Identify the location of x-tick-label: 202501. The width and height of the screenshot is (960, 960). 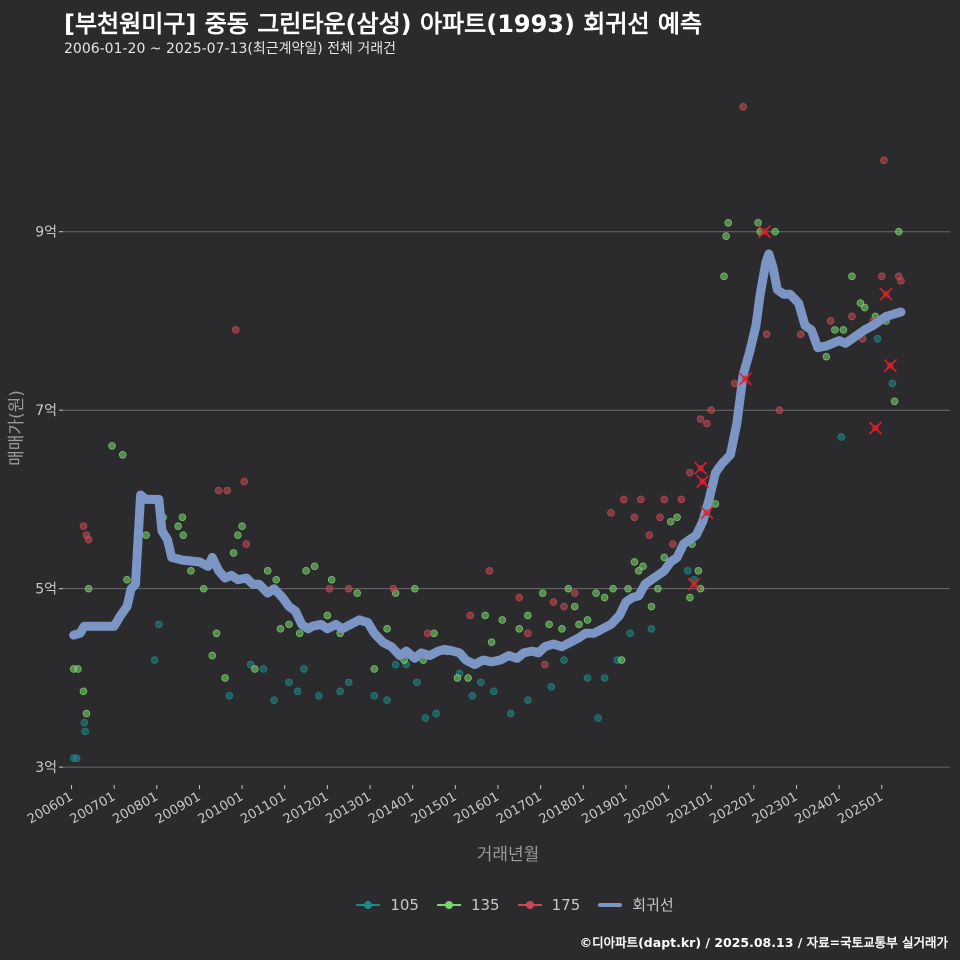
(860, 808).